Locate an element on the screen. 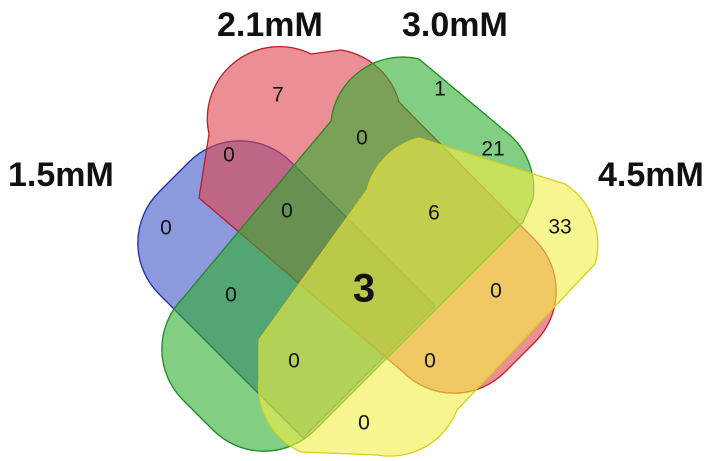  set-label-3-0mM: 3.0mM is located at coordinates (455, 25).